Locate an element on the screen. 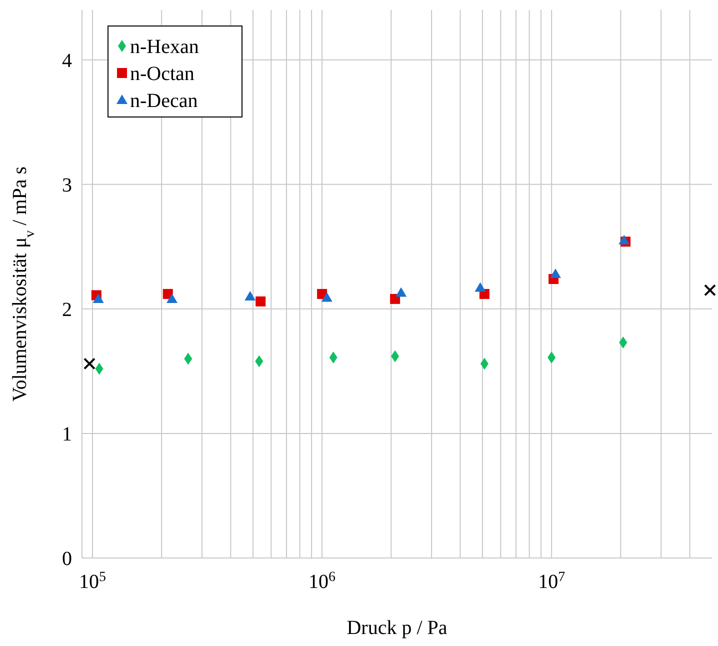 Image resolution: width=718 pixels, height=646 pixels. y-tick-label: 1 is located at coordinates (67, 434).